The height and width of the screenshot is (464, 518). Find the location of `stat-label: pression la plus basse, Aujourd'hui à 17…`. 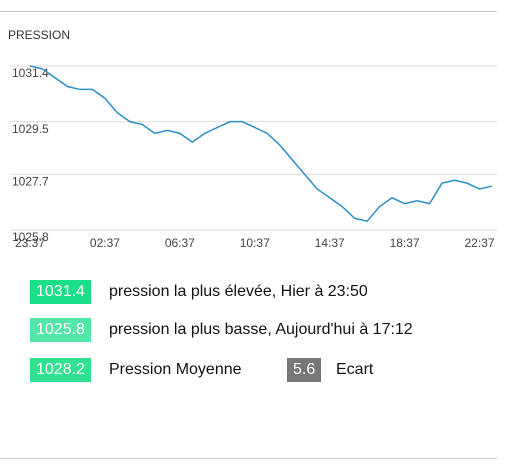

stat-label: pression la plus basse, Aujourd'hui à 17… is located at coordinates (261, 329).